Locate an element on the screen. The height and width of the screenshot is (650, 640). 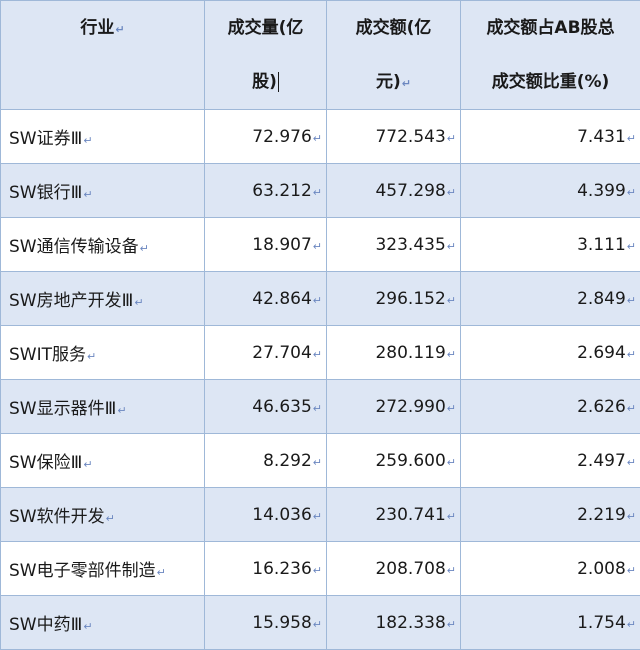
cell-industry: SW电子零部件制造↵ is located at coordinates (103, 569).